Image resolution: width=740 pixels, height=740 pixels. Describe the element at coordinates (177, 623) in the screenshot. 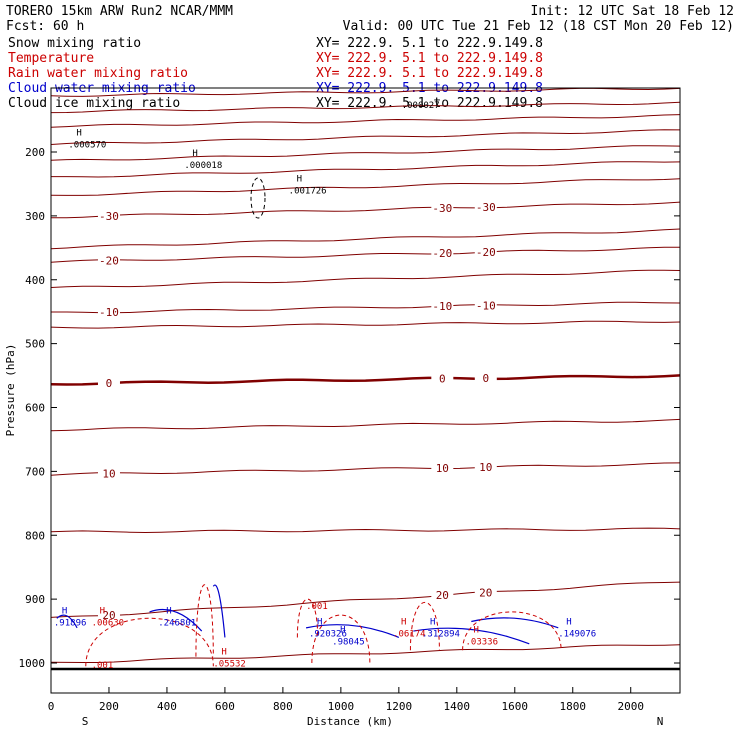

I see `extremum-label: .246801` at that location.